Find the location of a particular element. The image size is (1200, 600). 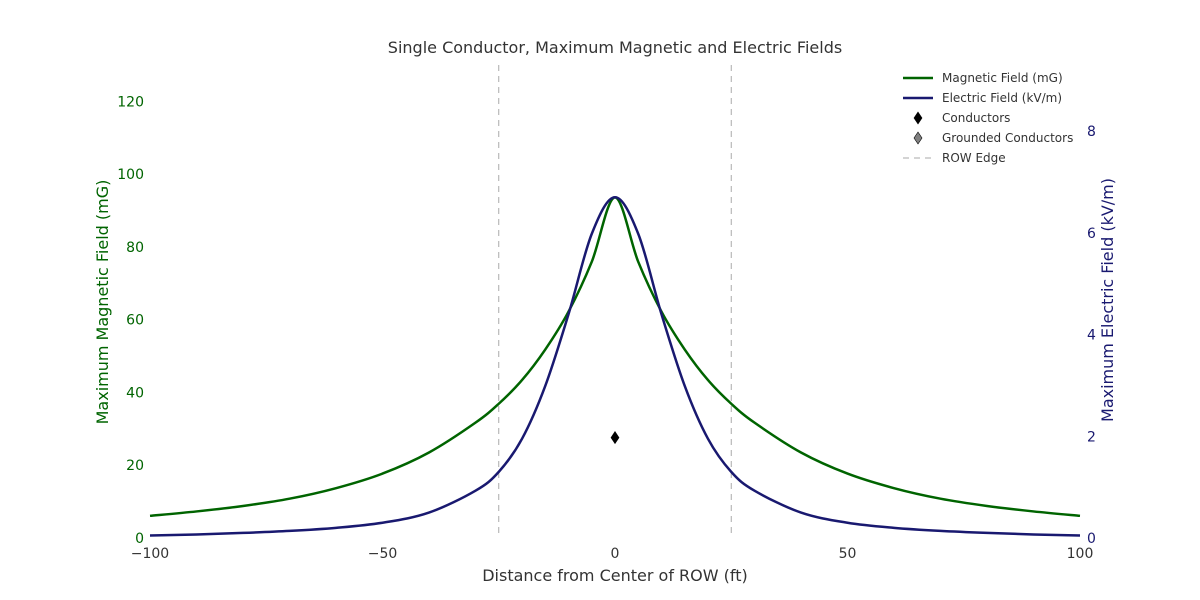

right-axis-ticks: 0 2 4 6 8 is located at coordinates (1091, 335).